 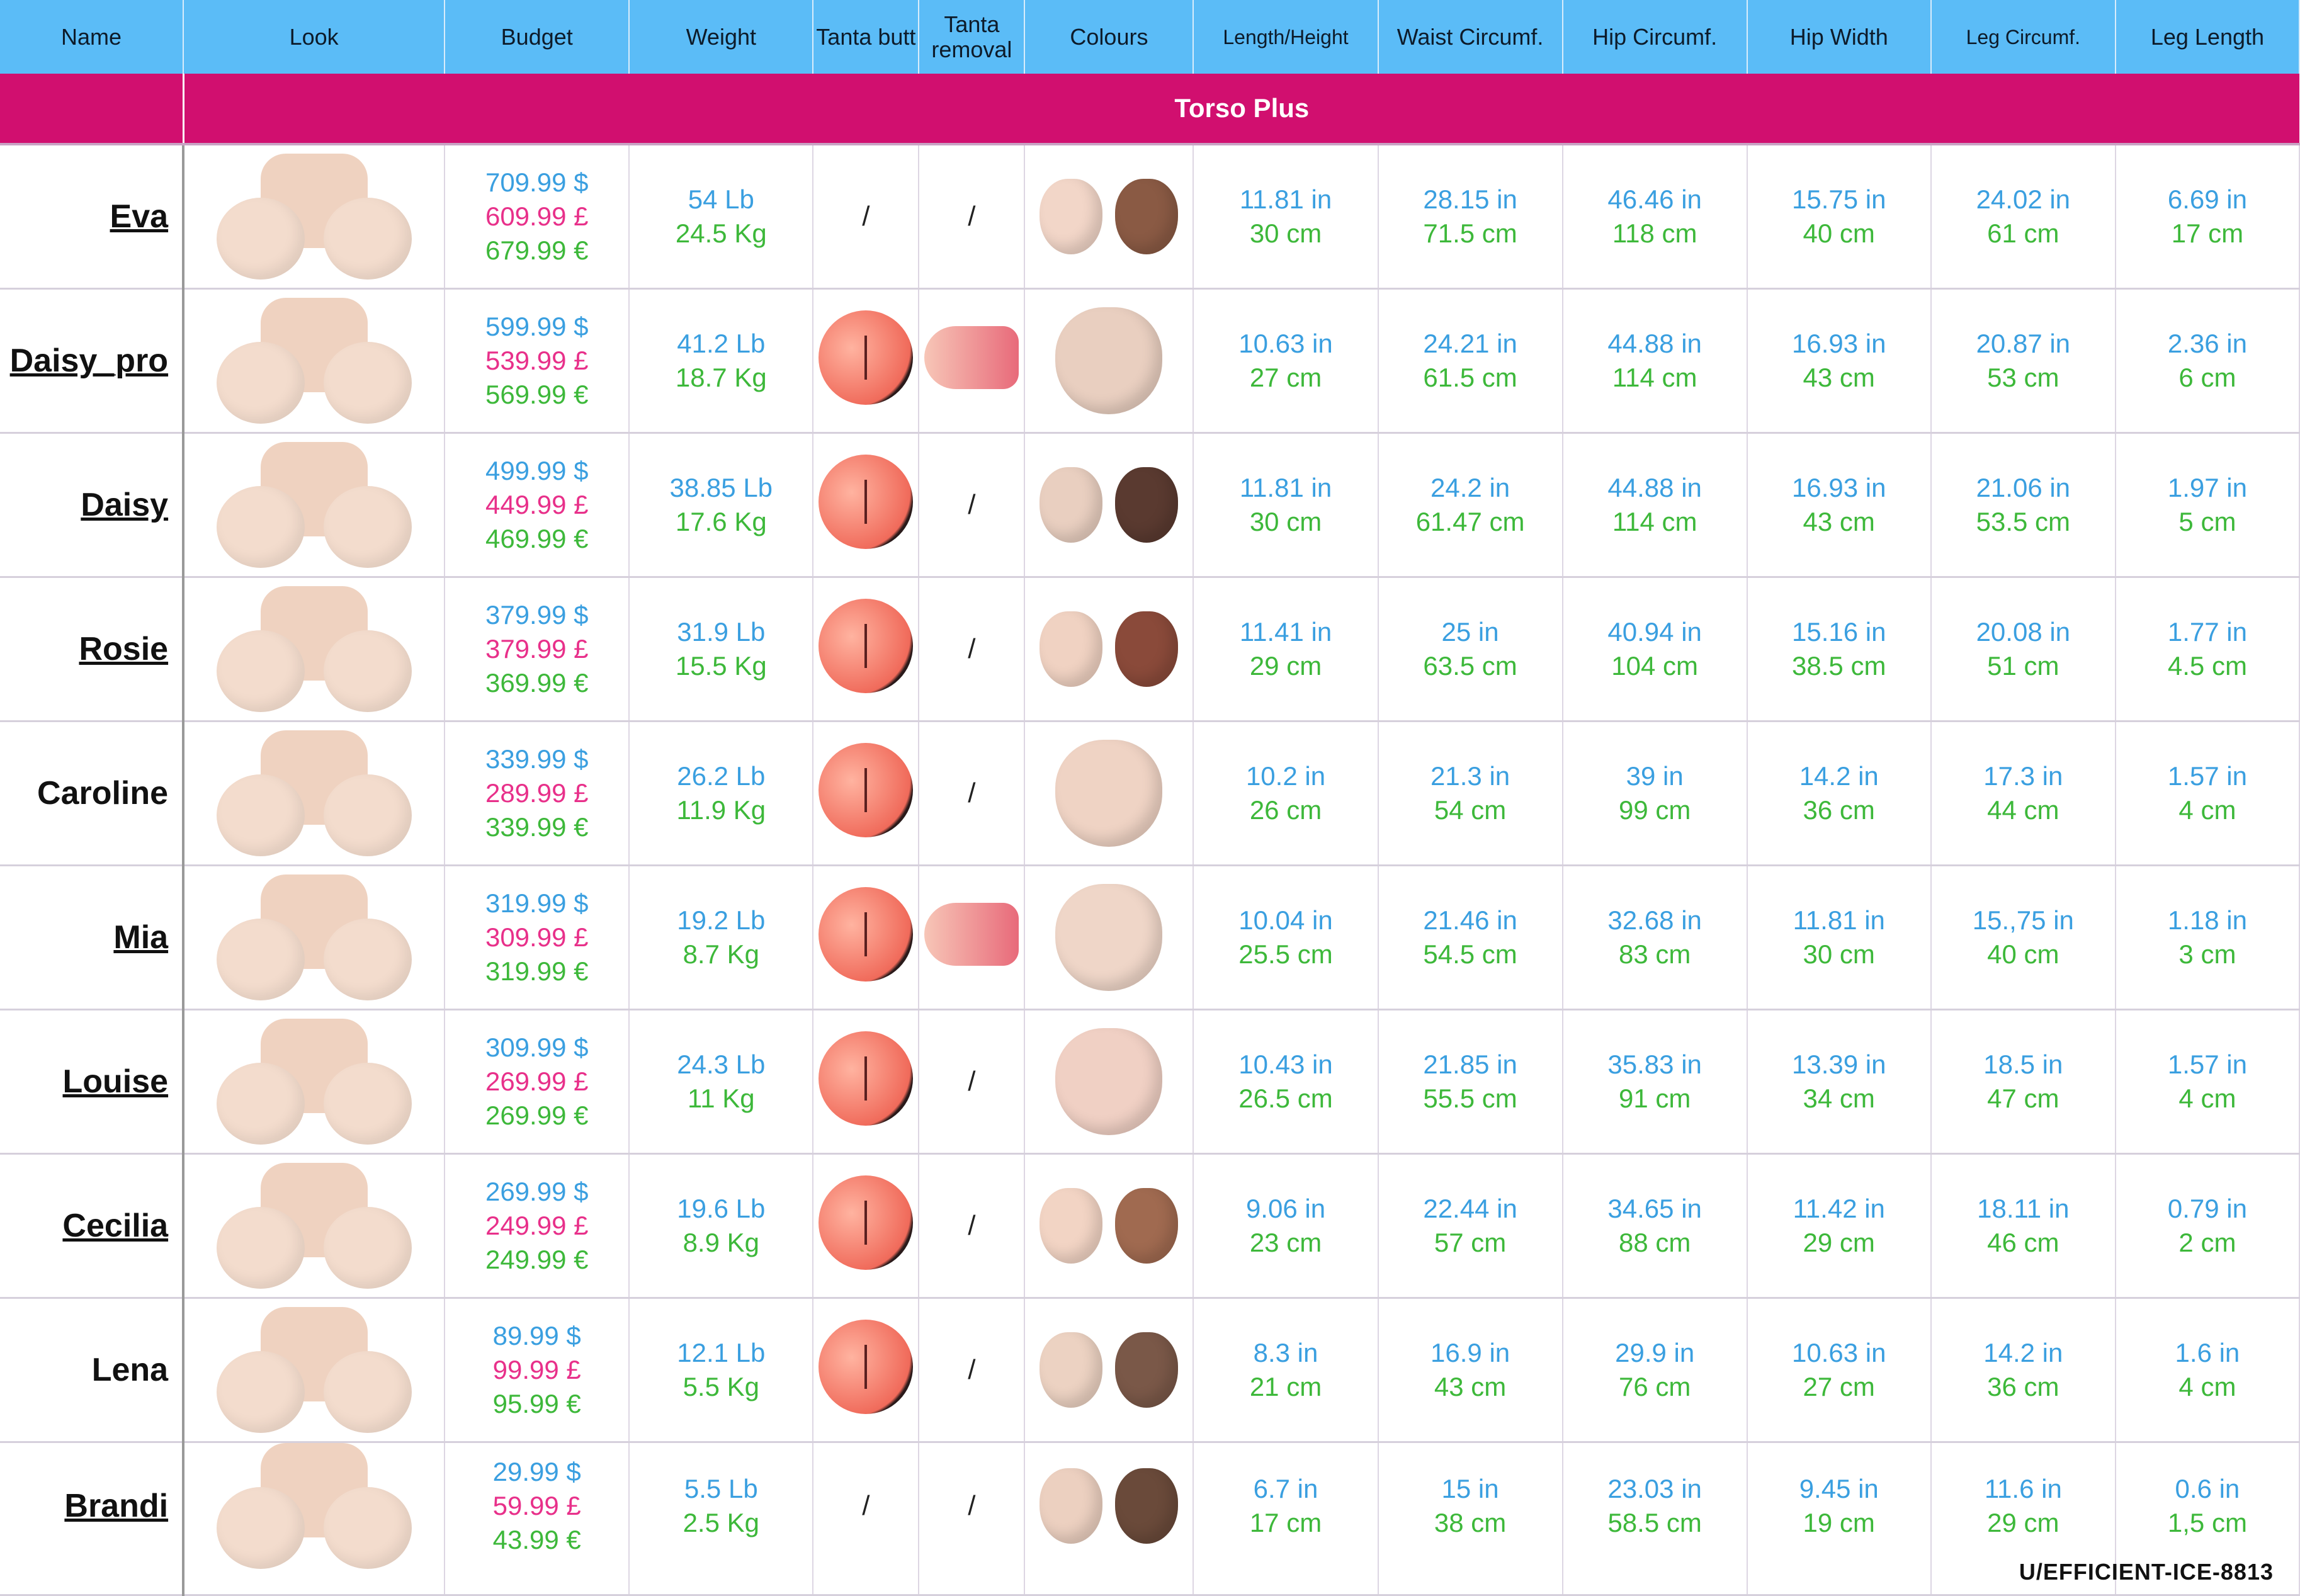 What do you see at coordinates (972, 1082) in the screenshot?
I see `tanta-removal-cell: /` at bounding box center [972, 1082].